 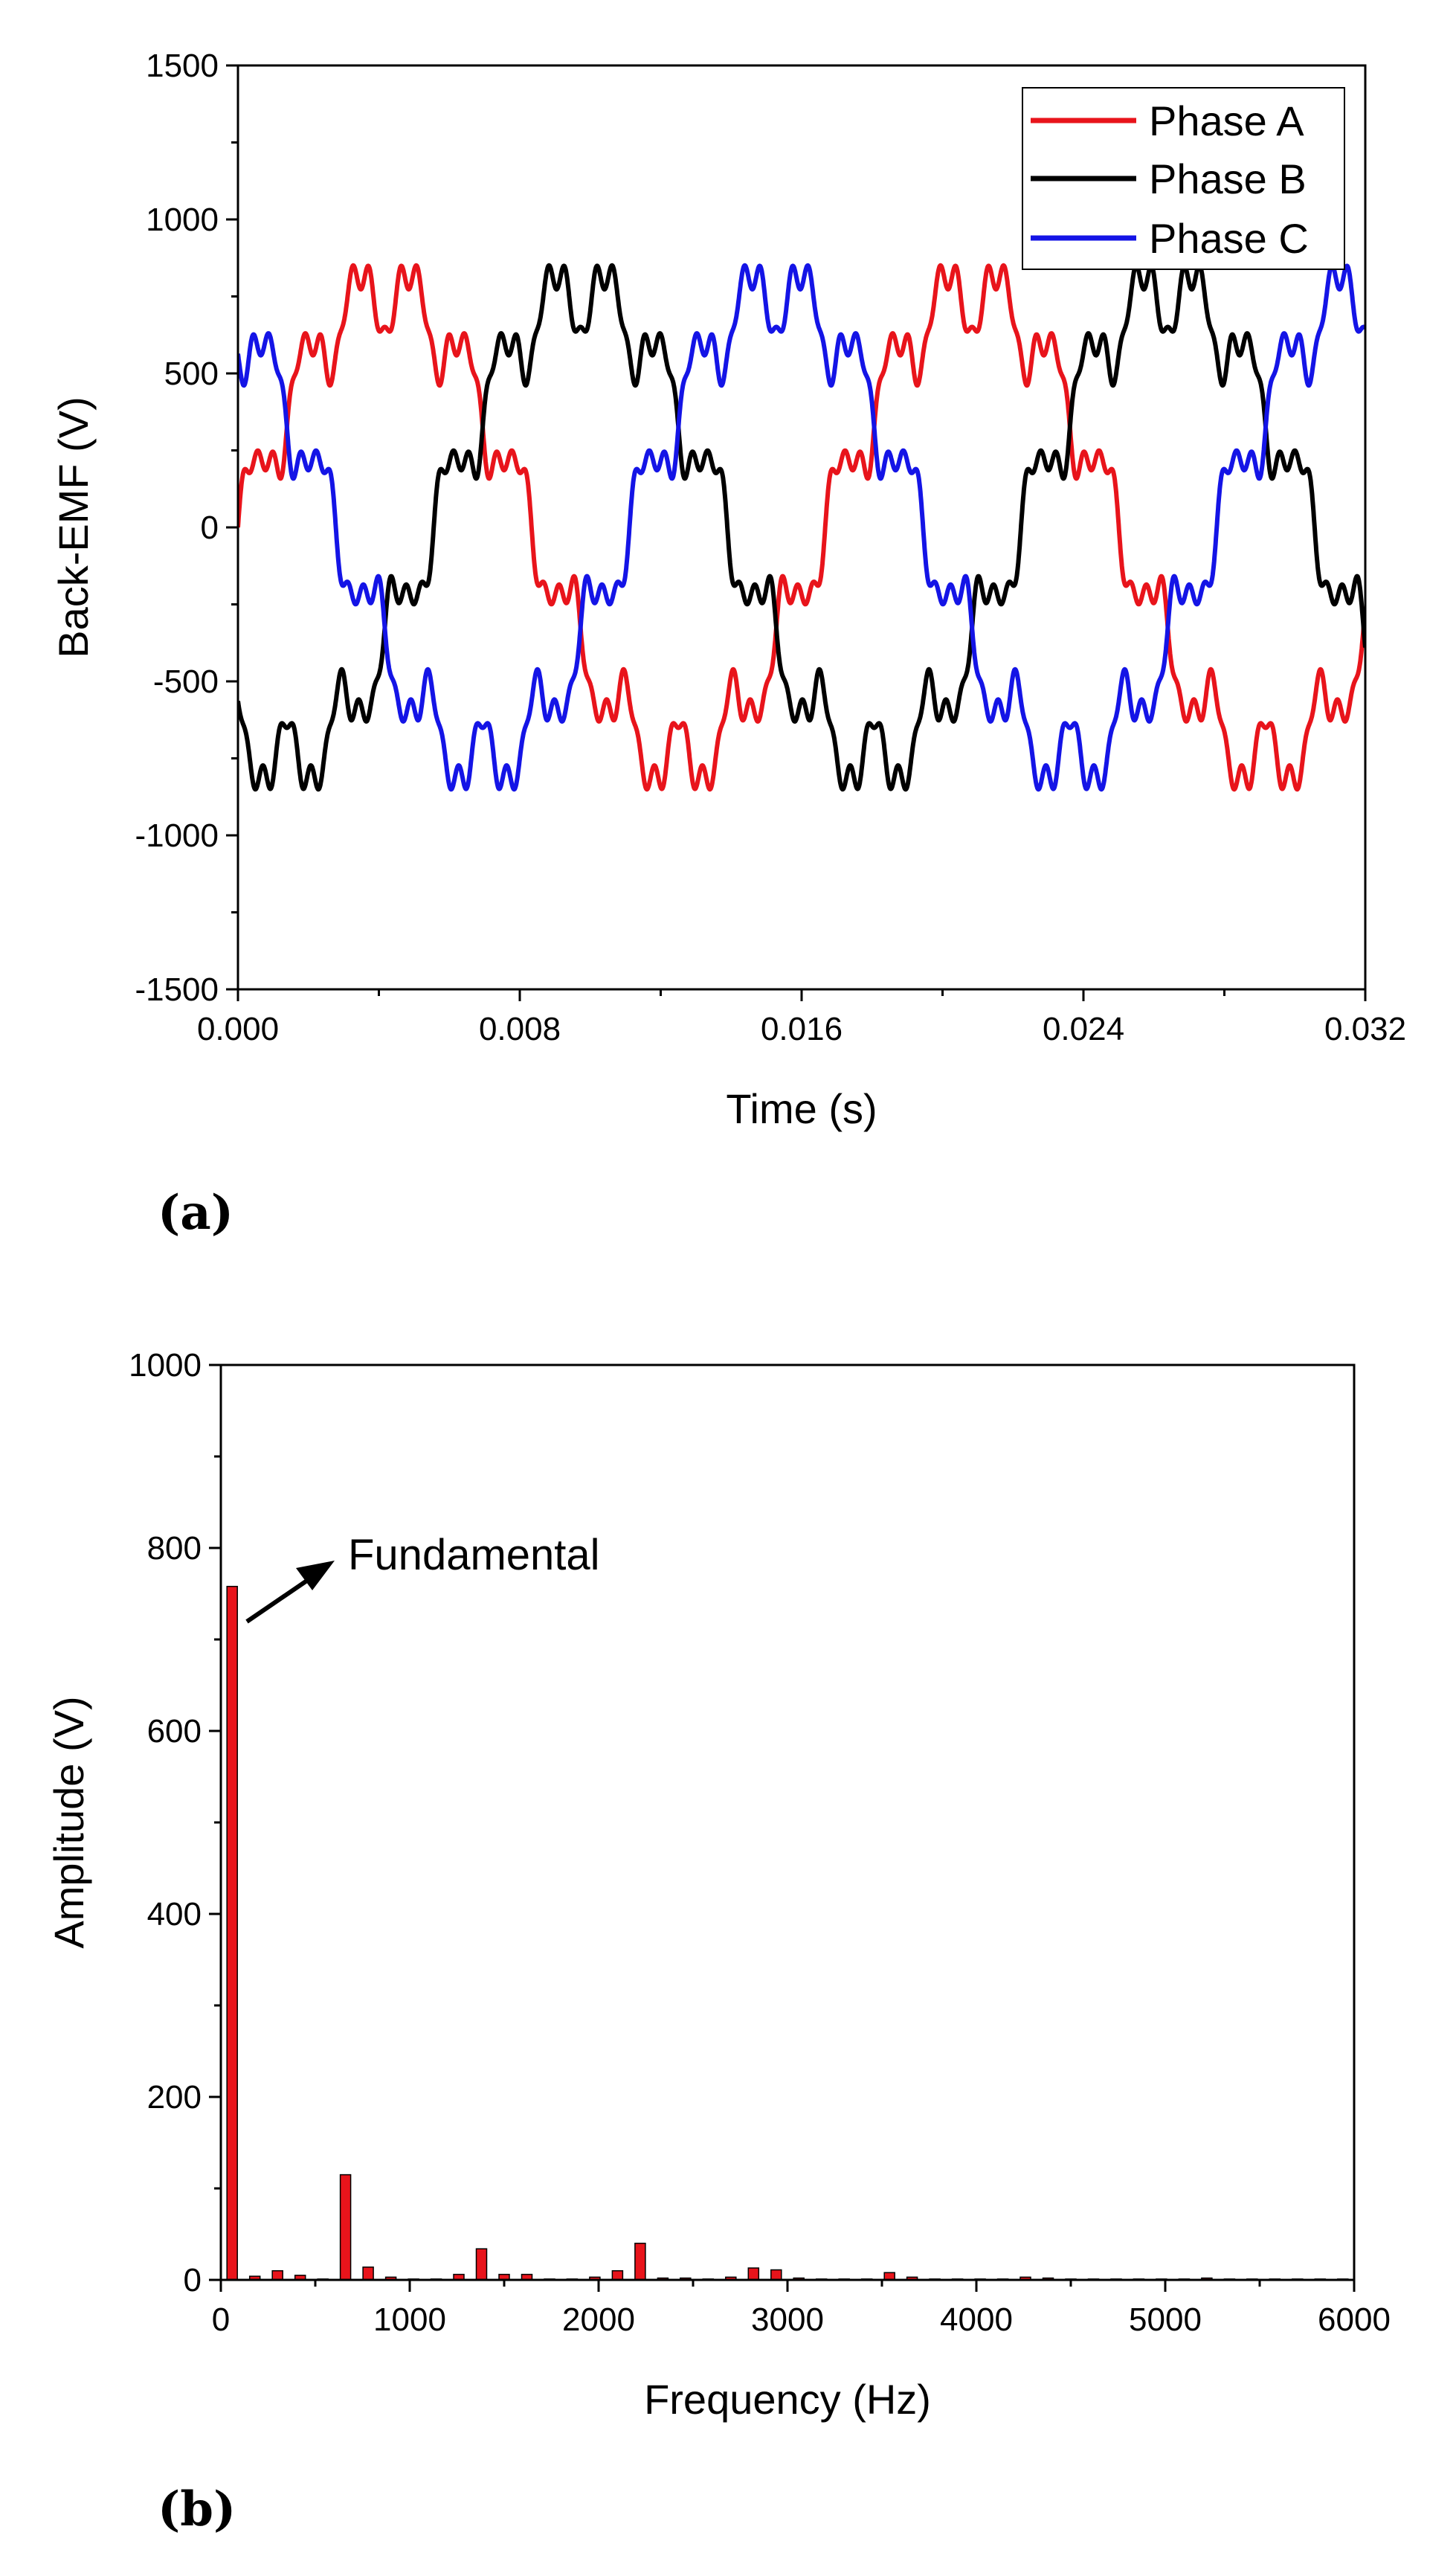 What do you see at coordinates (753, 2274) in the screenshot?
I see `spectrum-bar-2820hz` at bounding box center [753, 2274].